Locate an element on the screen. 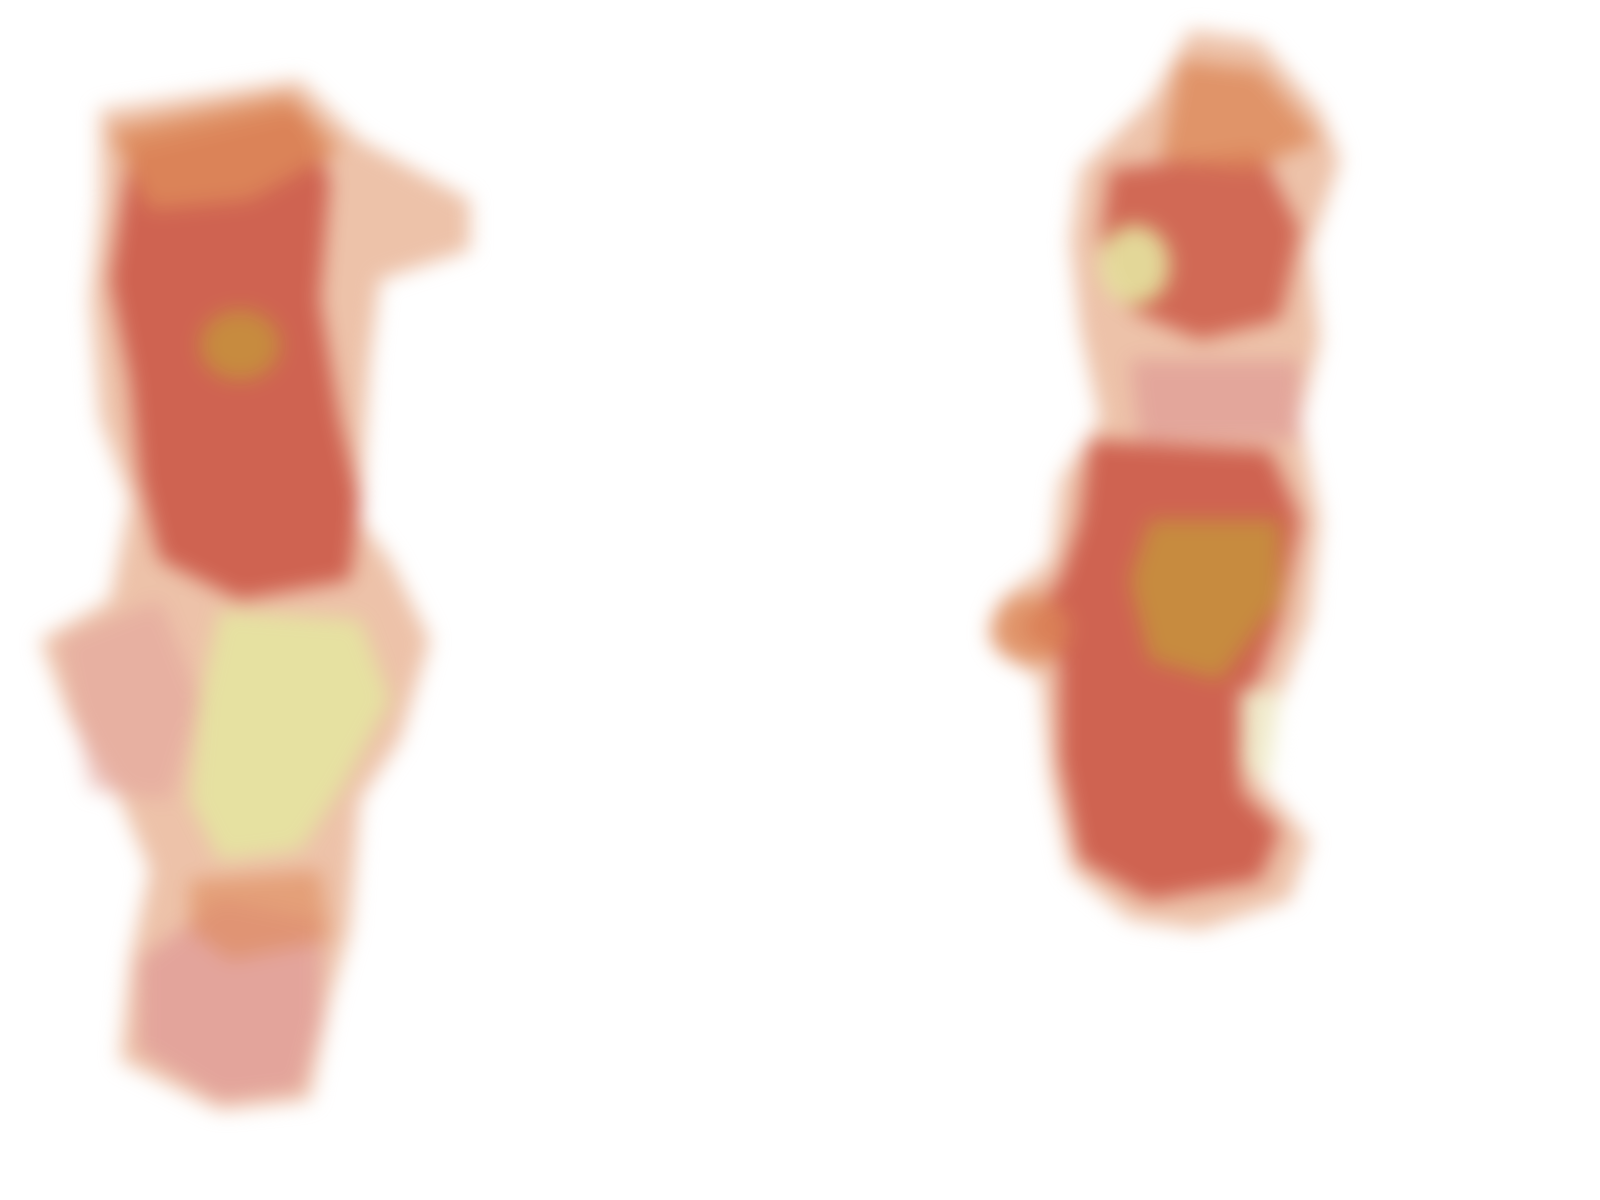 Image resolution: width=1600 pixels, height=1200 pixels. left-blob-orange-lower is located at coordinates (260, 915).